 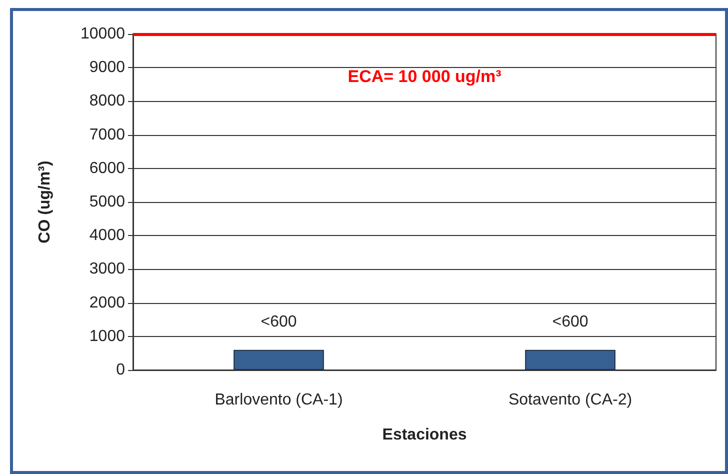 What do you see at coordinates (107, 235) in the screenshot?
I see `y-tick-label: 4000` at bounding box center [107, 235].